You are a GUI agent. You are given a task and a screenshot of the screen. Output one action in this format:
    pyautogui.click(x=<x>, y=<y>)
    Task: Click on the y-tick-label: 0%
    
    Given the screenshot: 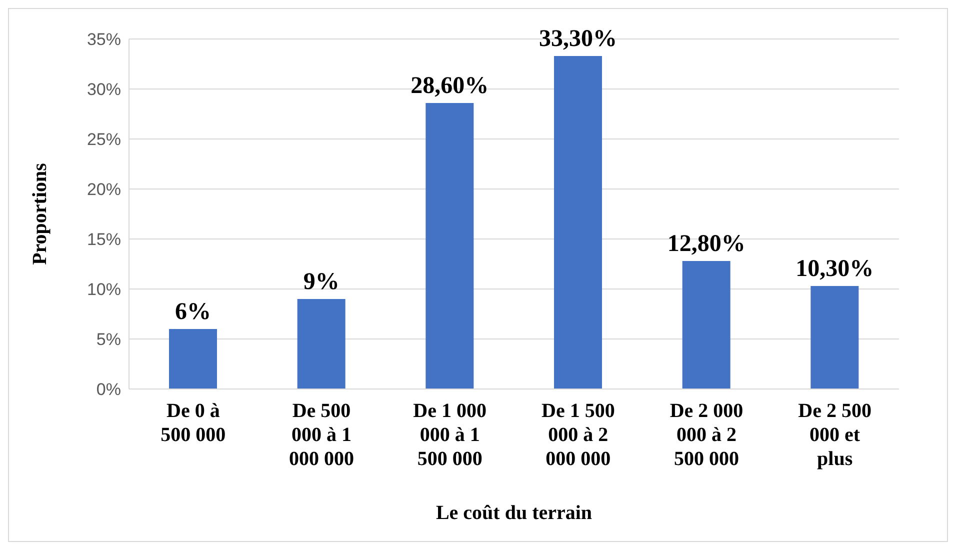 What is the action you would take?
    pyautogui.click(x=108, y=390)
    